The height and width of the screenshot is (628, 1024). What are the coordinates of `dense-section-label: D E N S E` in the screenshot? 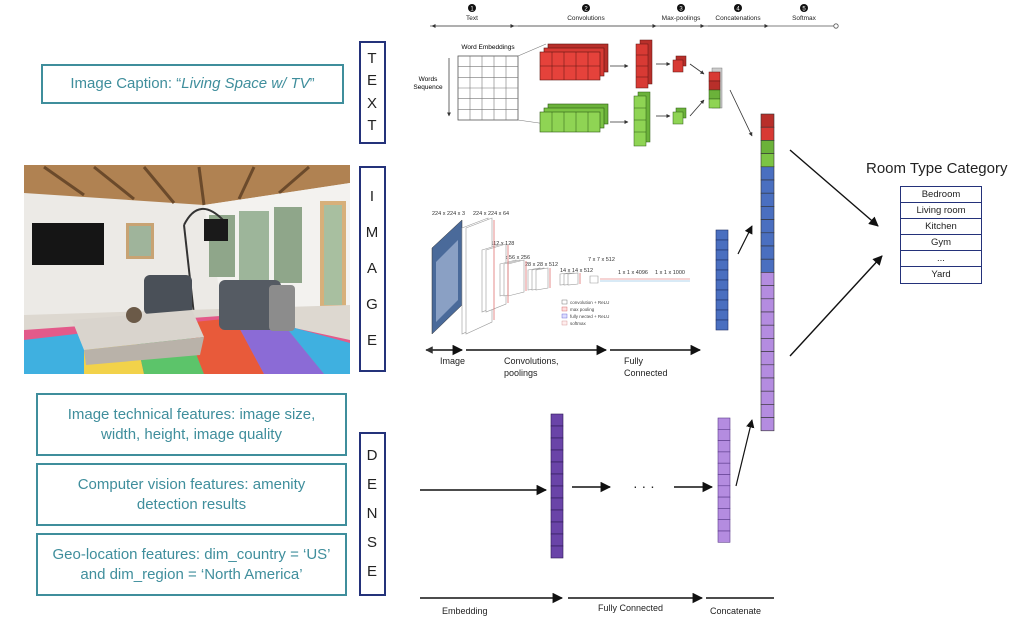 It's located at (372, 514).